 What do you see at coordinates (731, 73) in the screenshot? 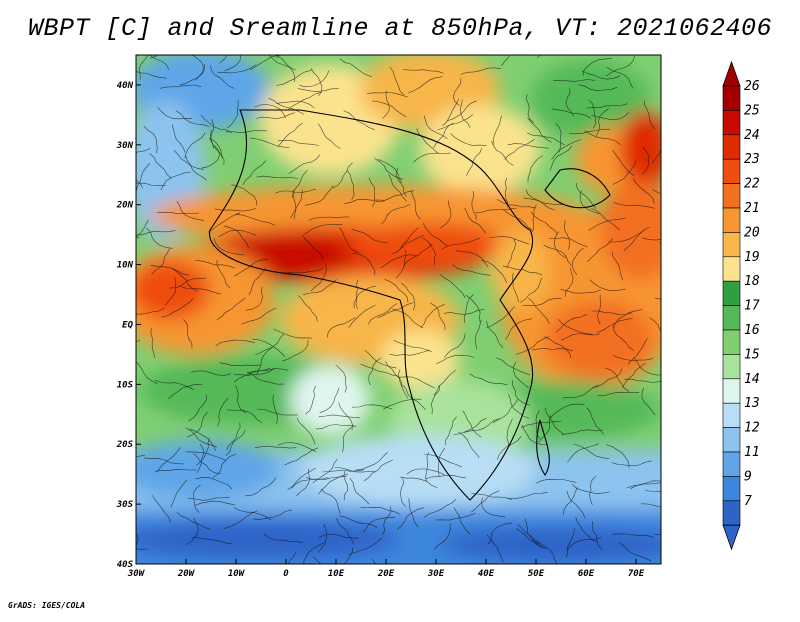
I see `colorbar-top-arrow` at bounding box center [731, 73].